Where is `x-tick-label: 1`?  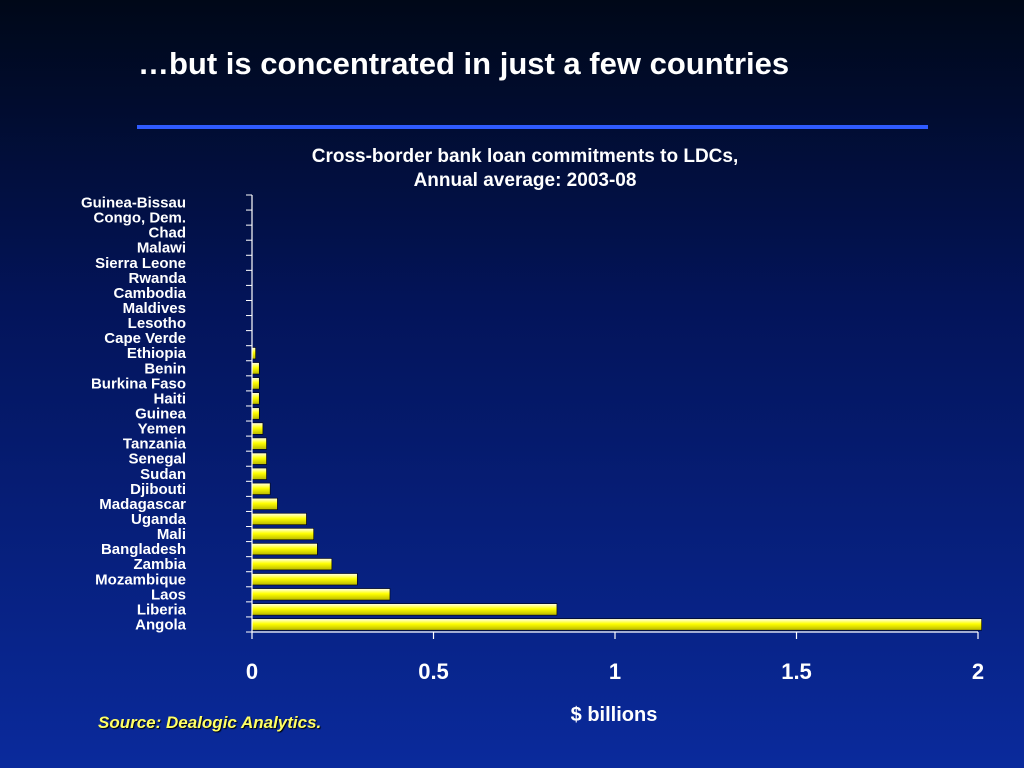 x-tick-label: 1 is located at coordinates (615, 671).